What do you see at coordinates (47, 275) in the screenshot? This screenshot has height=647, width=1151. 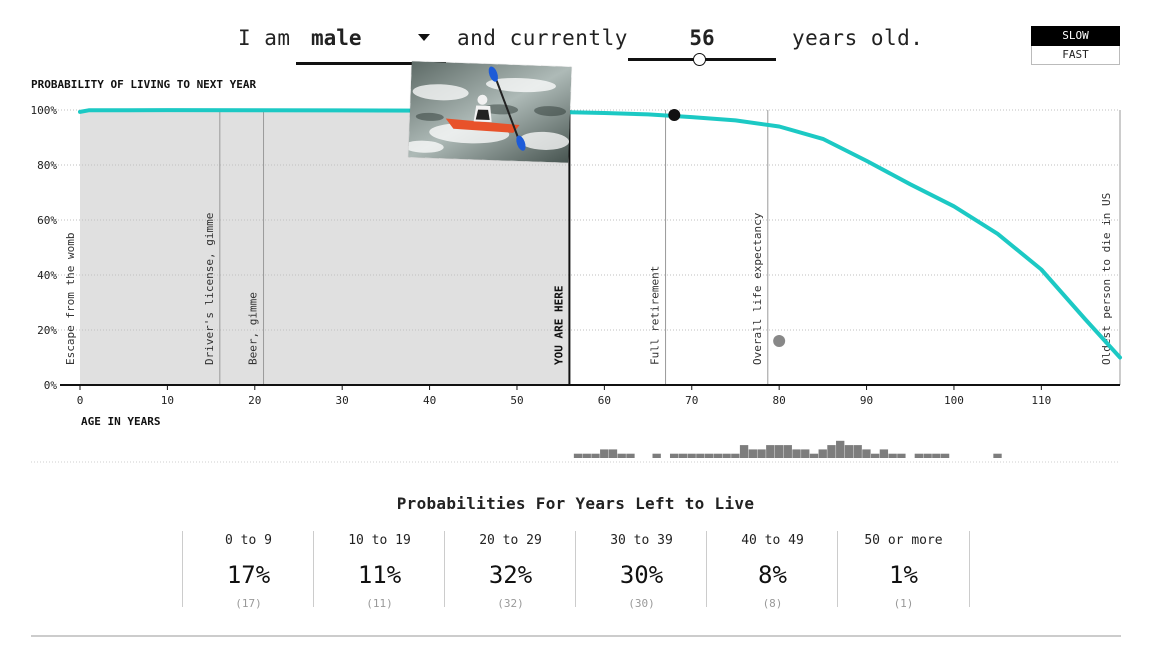 I see `y-tick-label: 40%` at bounding box center [47, 275].